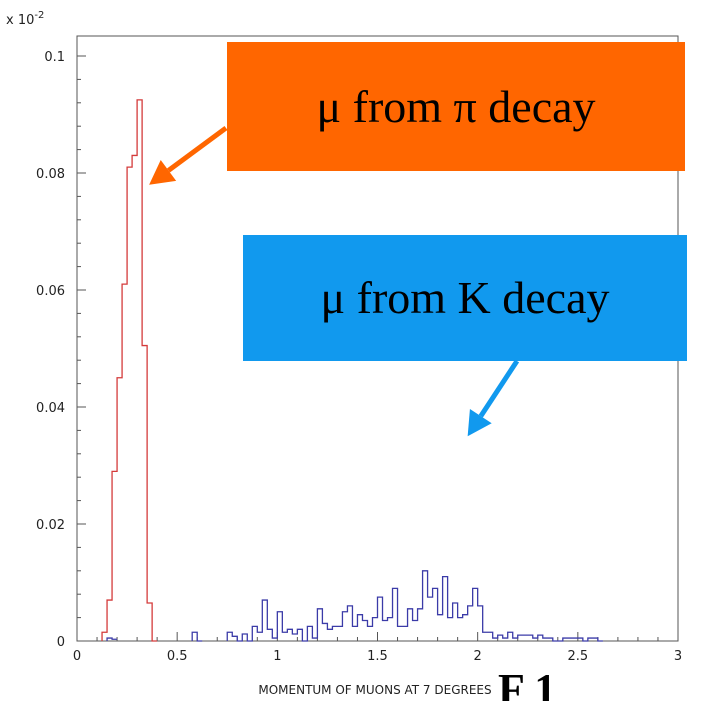  Describe the element at coordinates (50, 291) in the screenshot. I see `y-tick-label: 0.06` at that location.